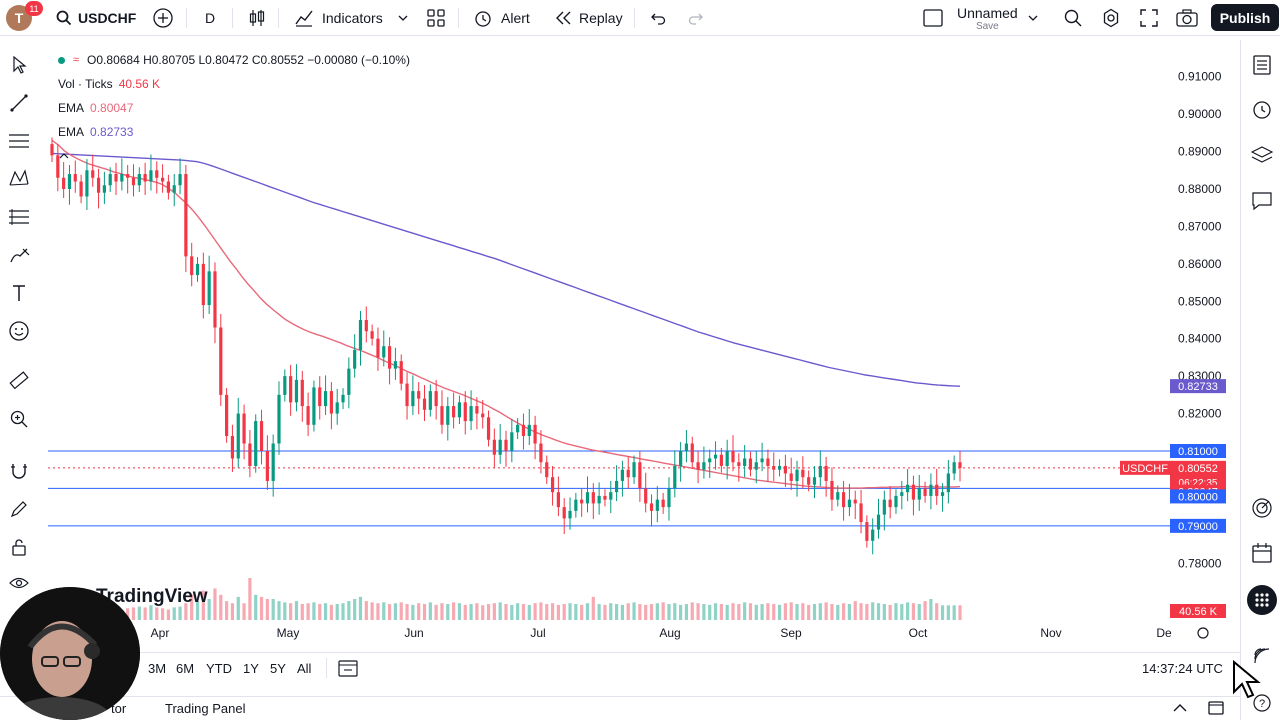 The width and height of the screenshot is (1280, 720). Describe the element at coordinates (19, 141) in the screenshot. I see `horizontal-lines-tool` at that location.